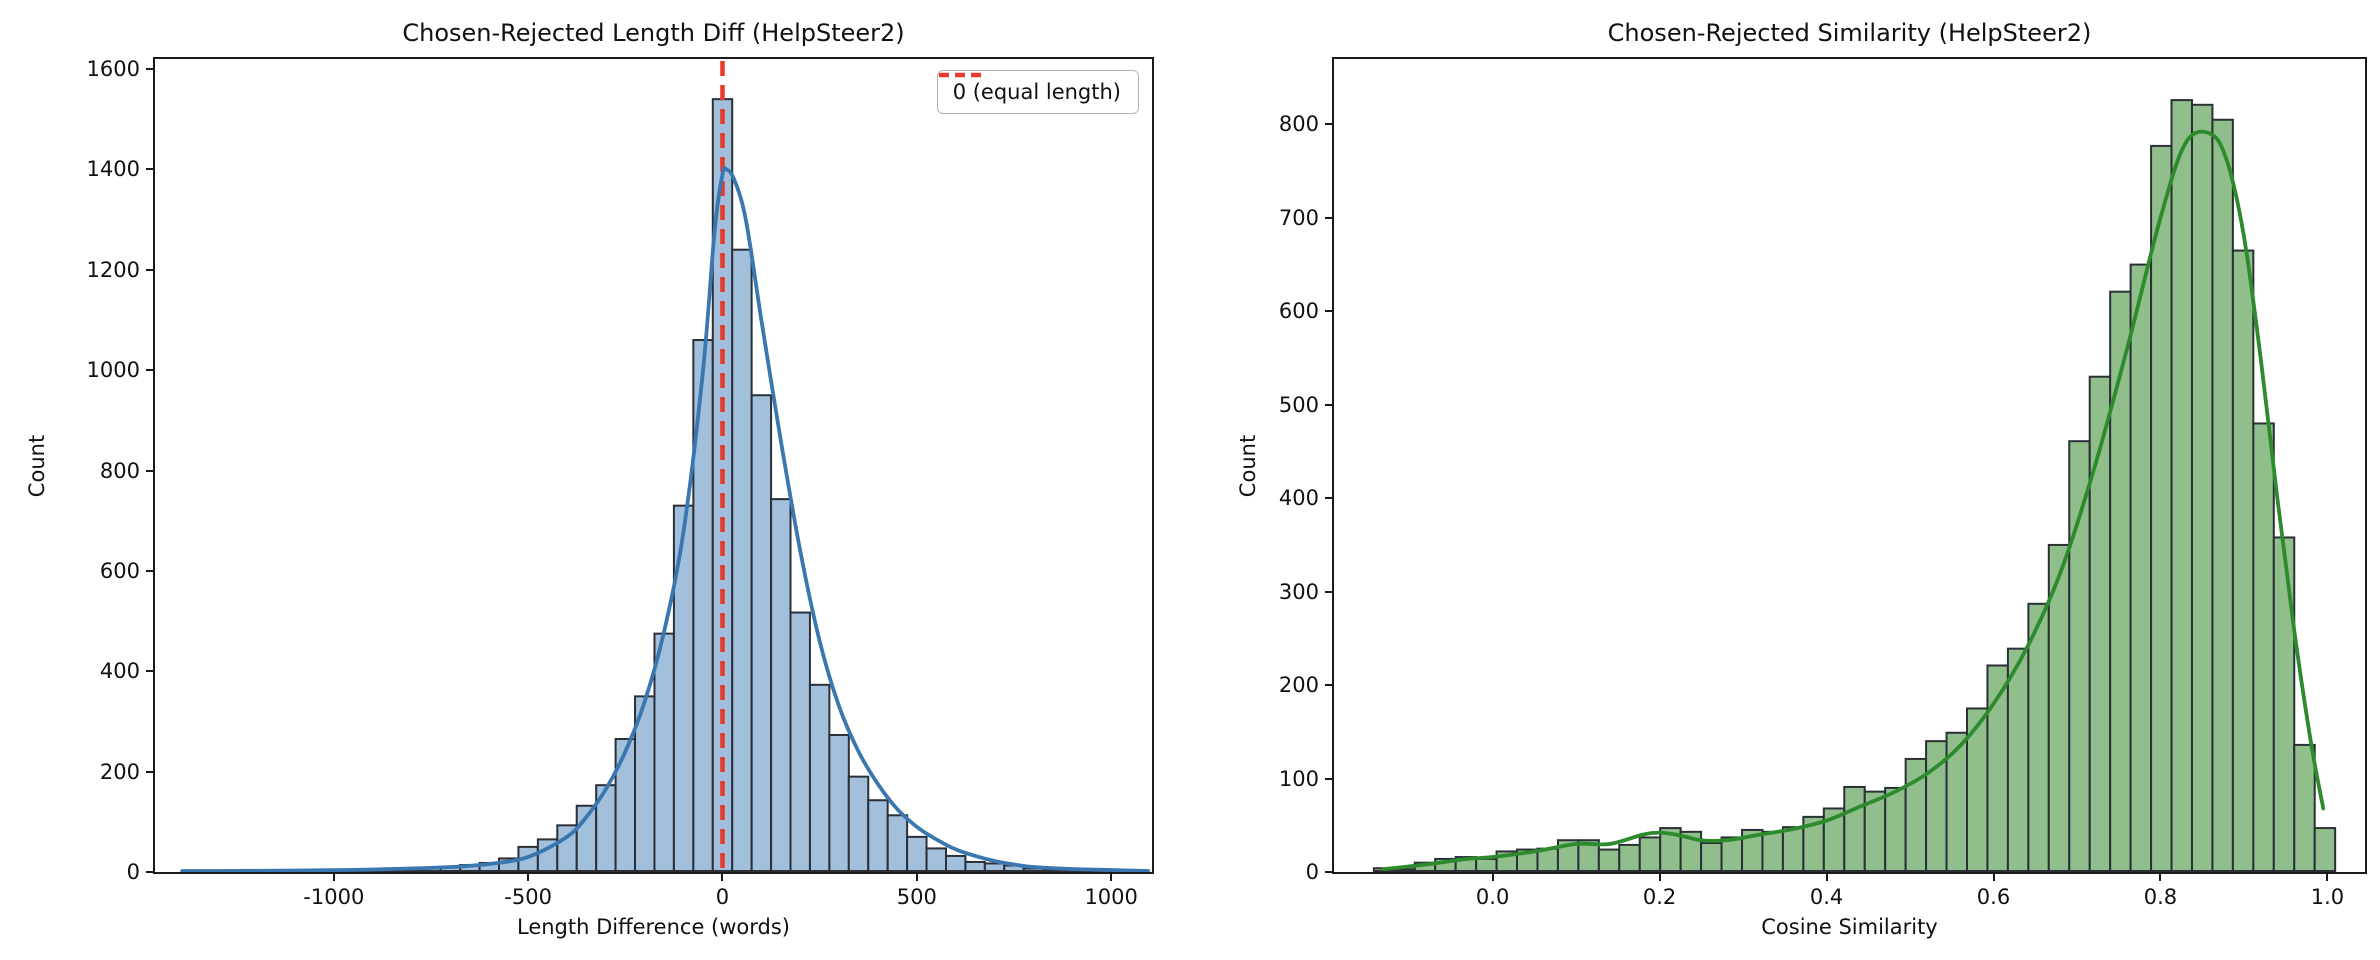 This screenshot has width=2380, height=960. Describe the element at coordinates (1826, 897) in the screenshot. I see `x-tick-label: 0.4` at that location.